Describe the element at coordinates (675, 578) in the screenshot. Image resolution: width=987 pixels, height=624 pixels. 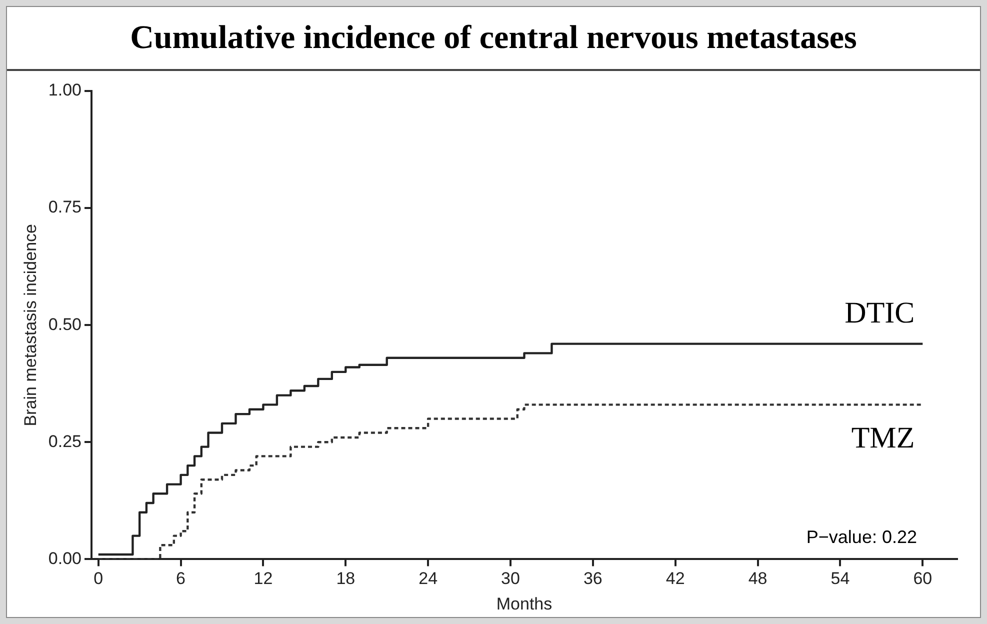
I see `x-tick-label: 42` at that location.